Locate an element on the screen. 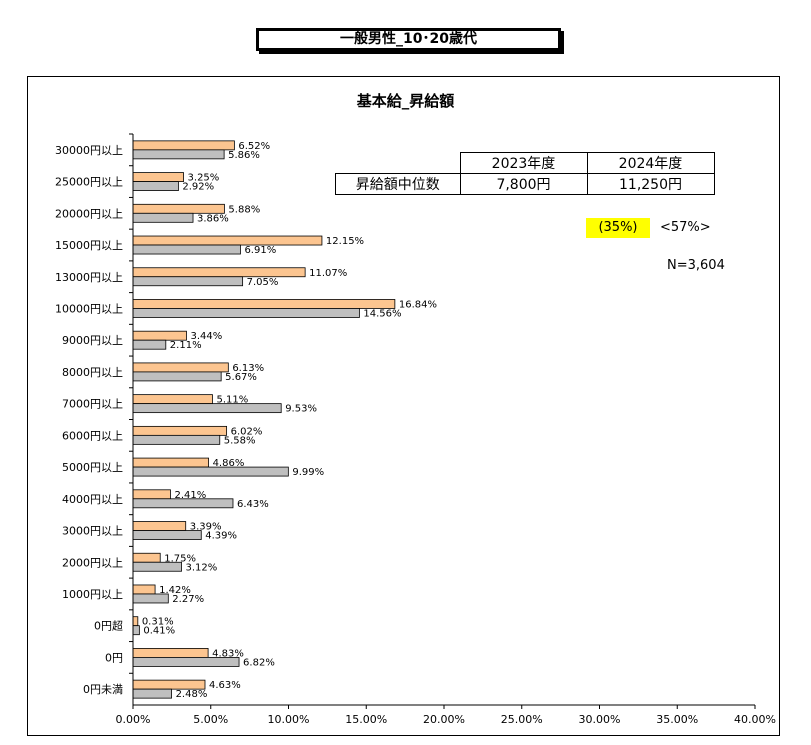  category-label: 0円 is located at coordinates (114, 657).